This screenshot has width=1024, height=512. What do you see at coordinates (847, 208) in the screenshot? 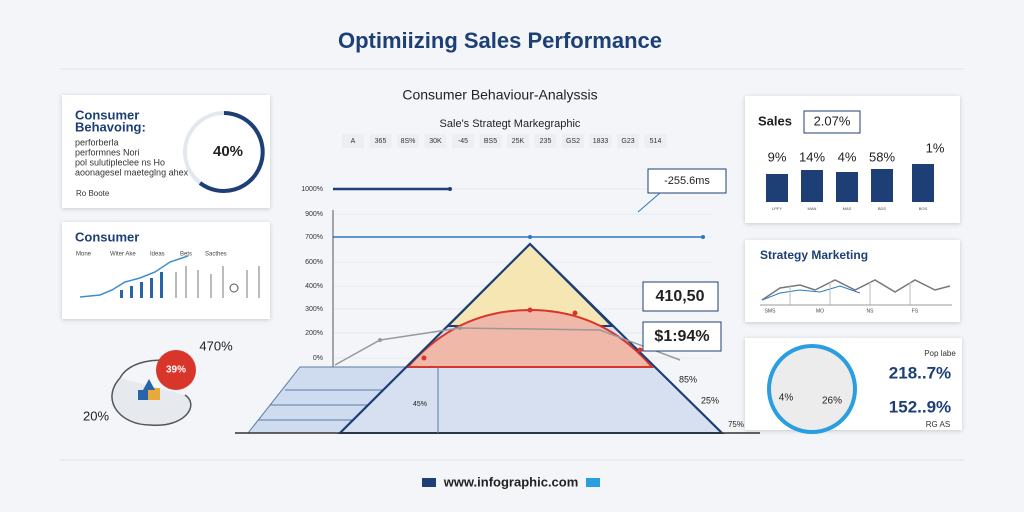
I see `bar-caption: MAS` at bounding box center [847, 208].